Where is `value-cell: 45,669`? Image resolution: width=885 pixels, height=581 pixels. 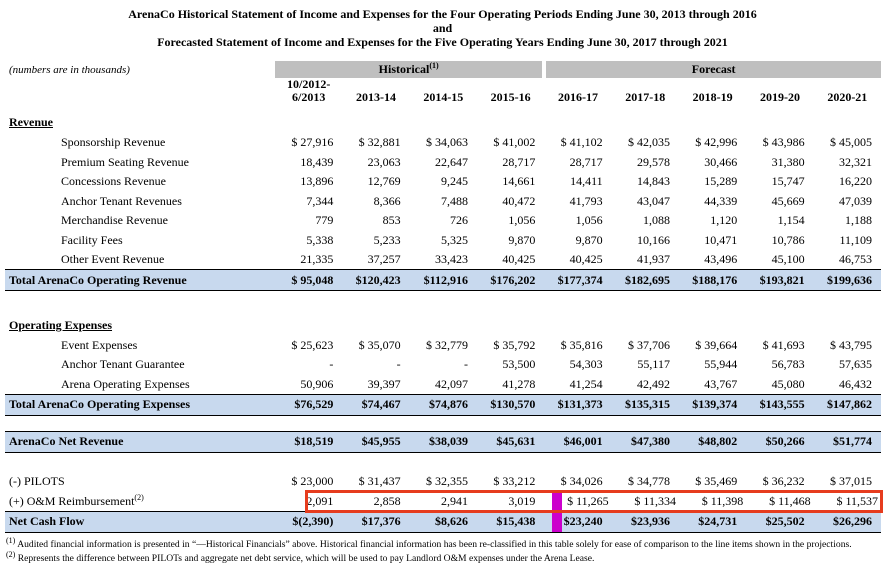
value-cell: 45,669 is located at coordinates (788, 200).